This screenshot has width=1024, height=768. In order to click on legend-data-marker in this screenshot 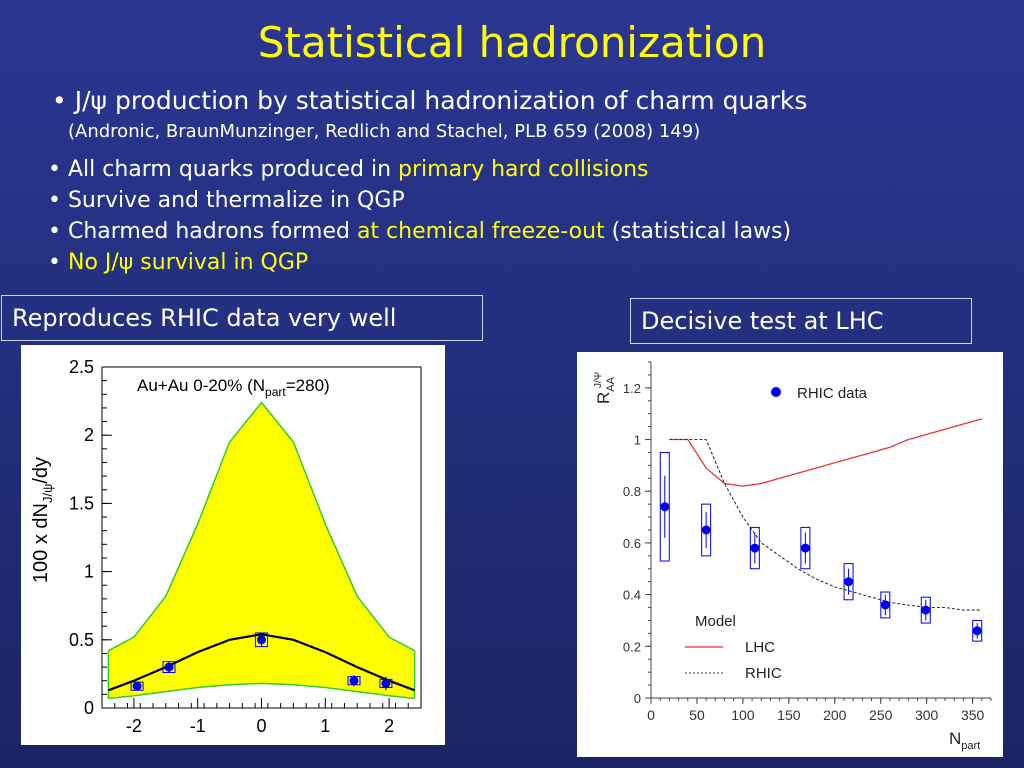, I will do `click(776, 392)`.